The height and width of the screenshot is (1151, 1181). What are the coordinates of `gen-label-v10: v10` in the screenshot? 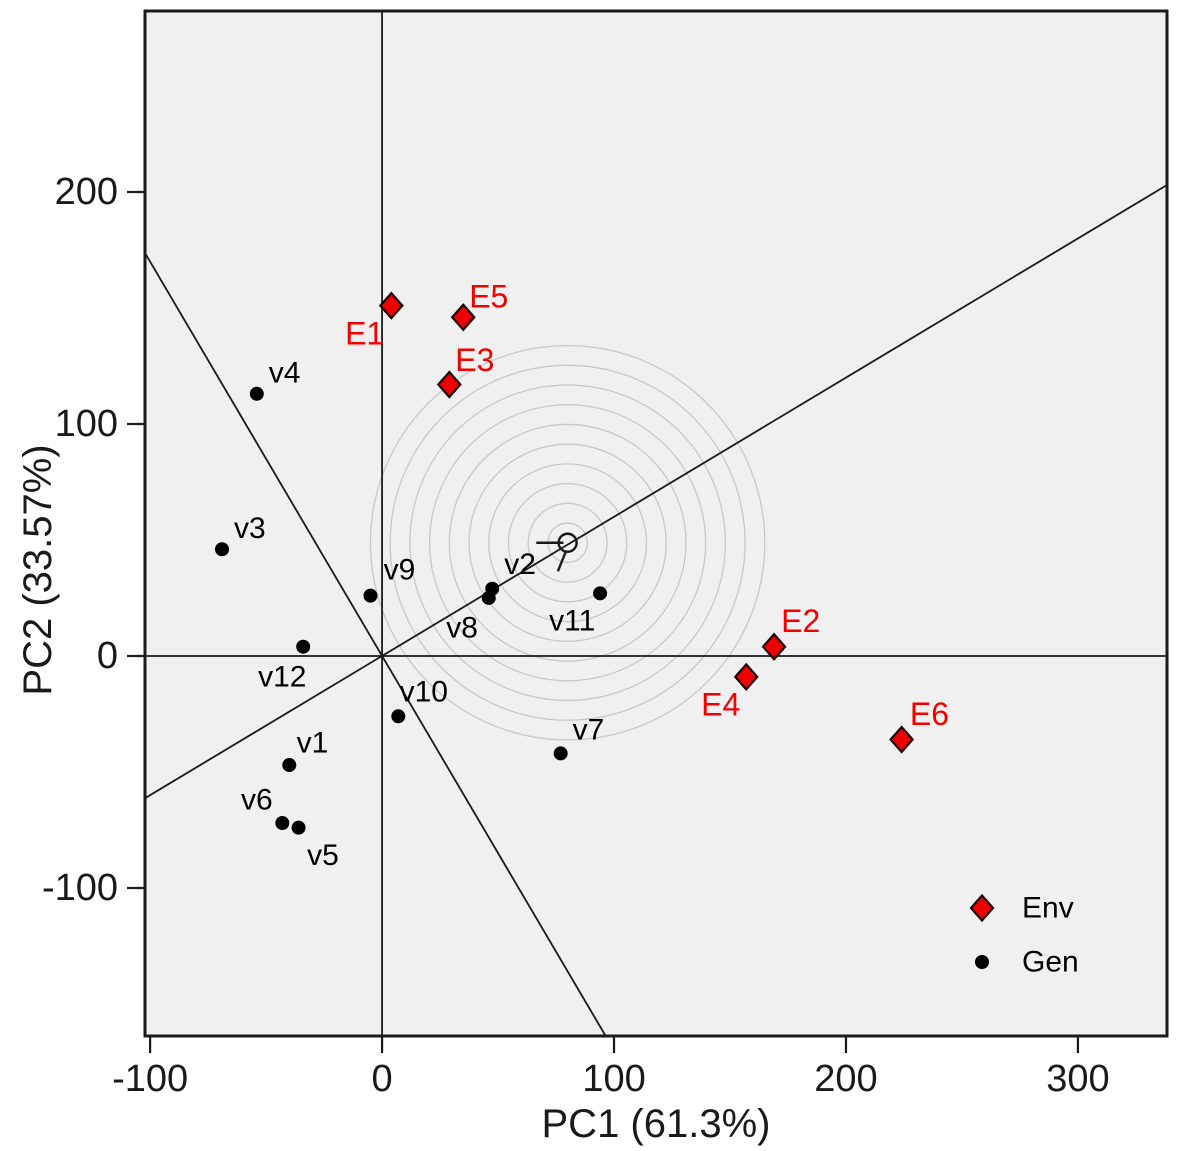 It's located at (424, 691).